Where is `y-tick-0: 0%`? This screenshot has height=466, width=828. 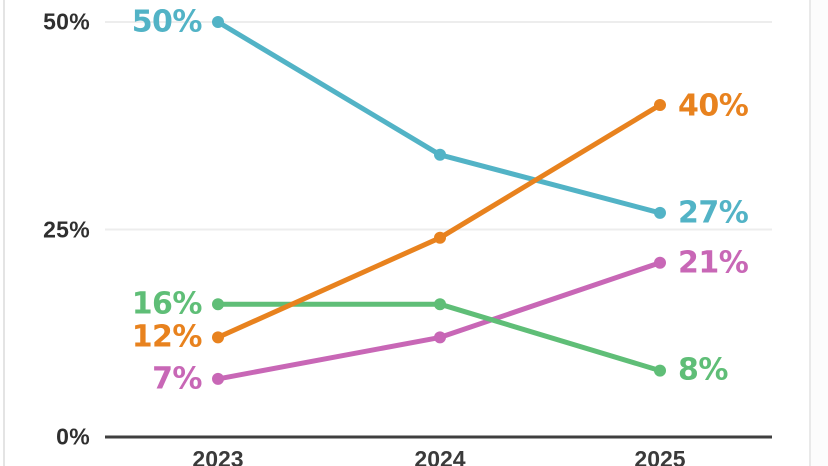
y-tick-0: 0% is located at coordinates (73, 436).